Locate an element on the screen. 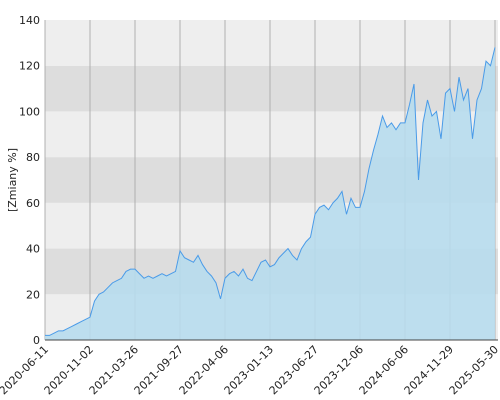 The height and width of the screenshot is (400, 500). y-tick-label: 80 is located at coordinates (33, 157).